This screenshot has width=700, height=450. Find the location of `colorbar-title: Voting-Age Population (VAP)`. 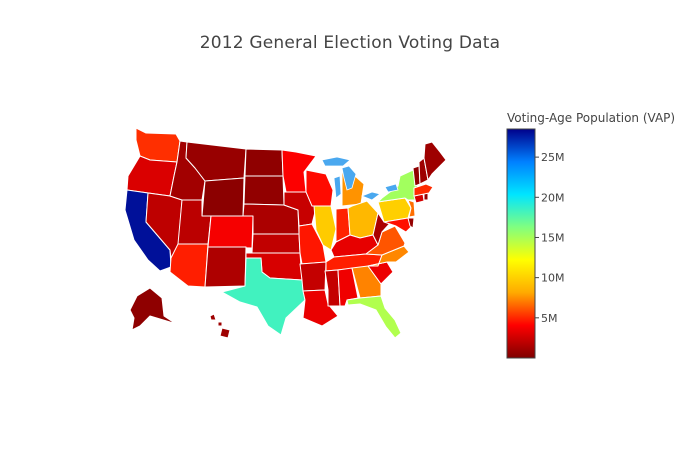

colorbar-title: Voting-Age Population (VAP) is located at coordinates (591, 118).